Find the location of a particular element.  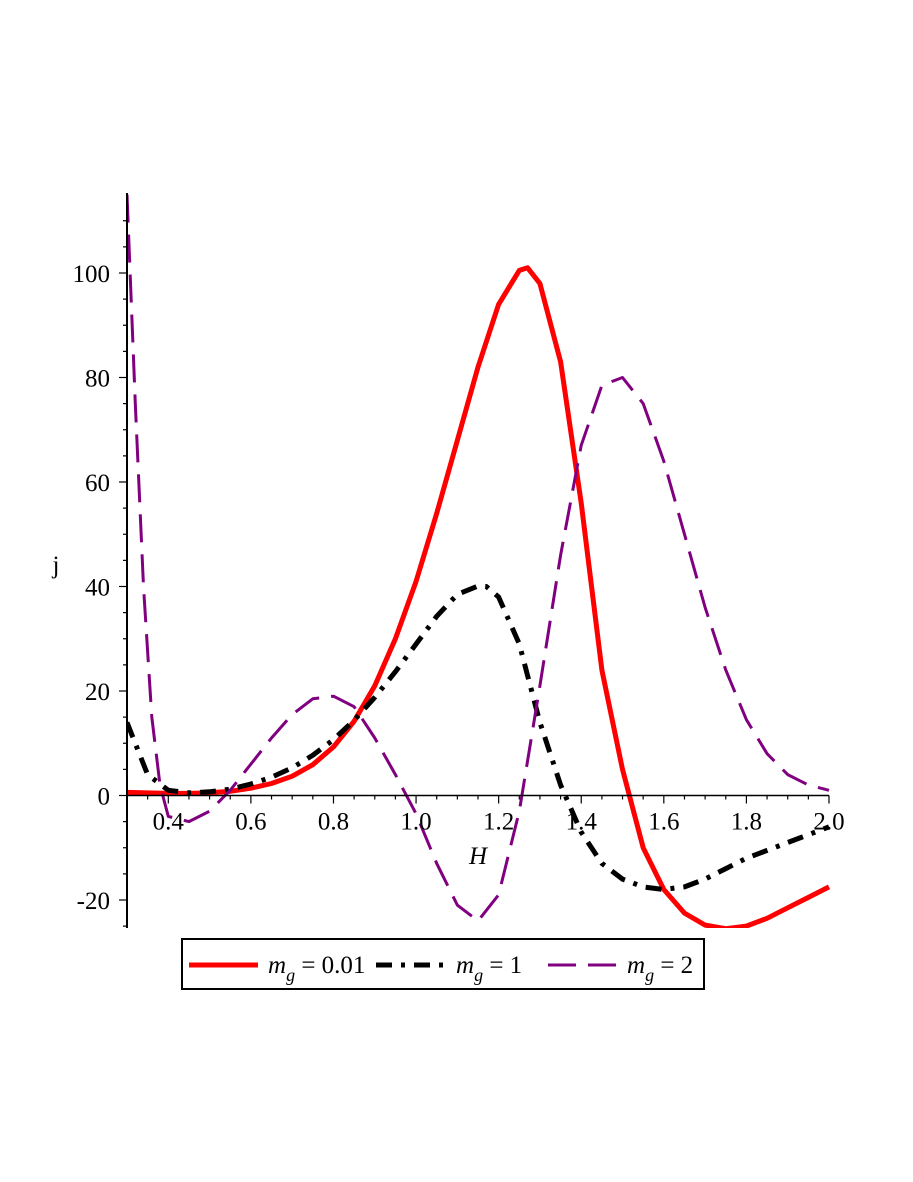

legend-label-2: mg = 1 is located at coordinates (489, 968).